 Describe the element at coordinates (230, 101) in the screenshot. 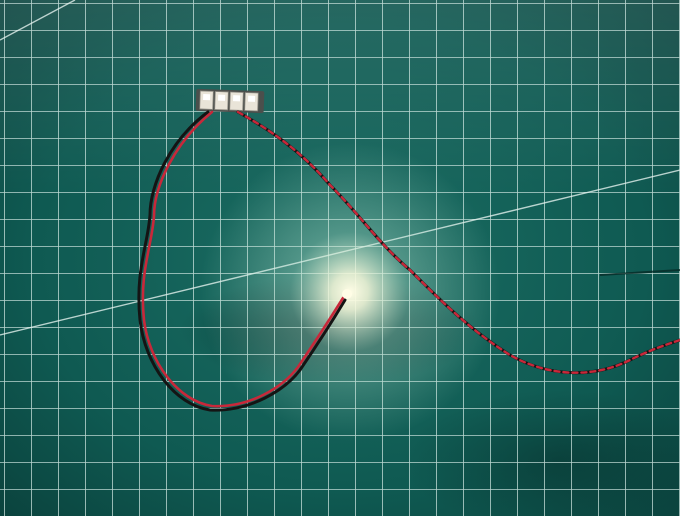

I see `connector-strip` at that location.